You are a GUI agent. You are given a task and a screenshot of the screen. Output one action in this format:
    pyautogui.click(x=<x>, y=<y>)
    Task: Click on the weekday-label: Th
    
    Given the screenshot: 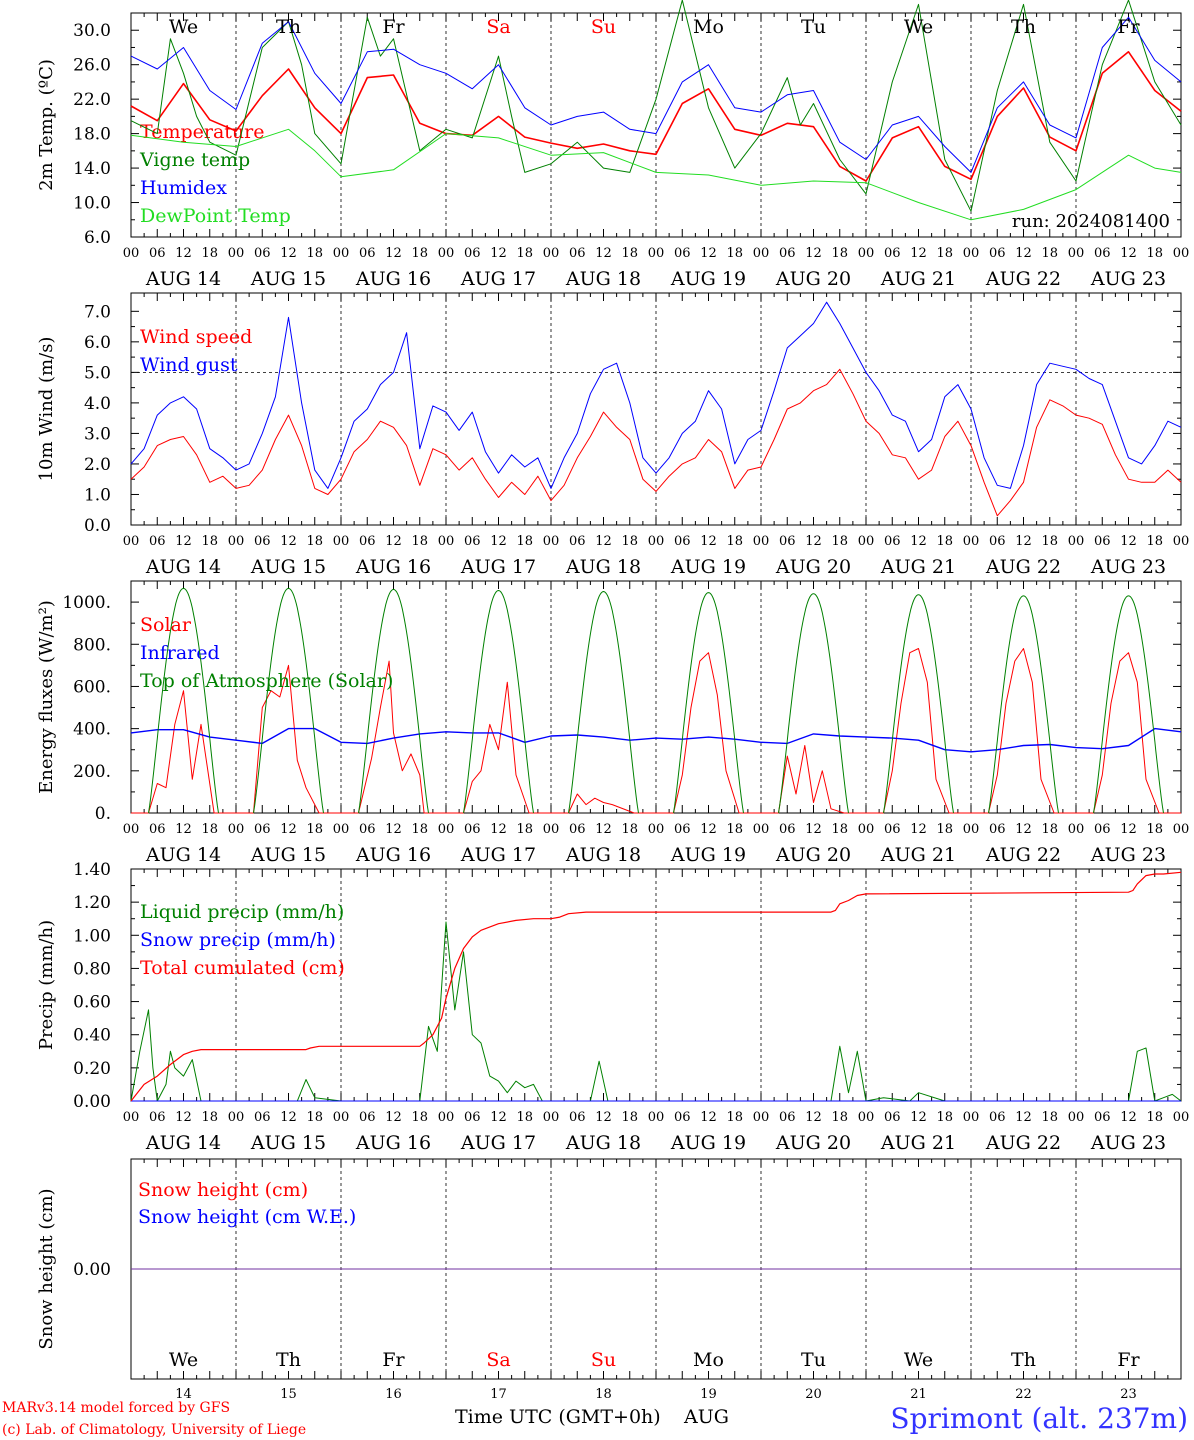 What is the action you would take?
    pyautogui.click(x=1023, y=27)
    